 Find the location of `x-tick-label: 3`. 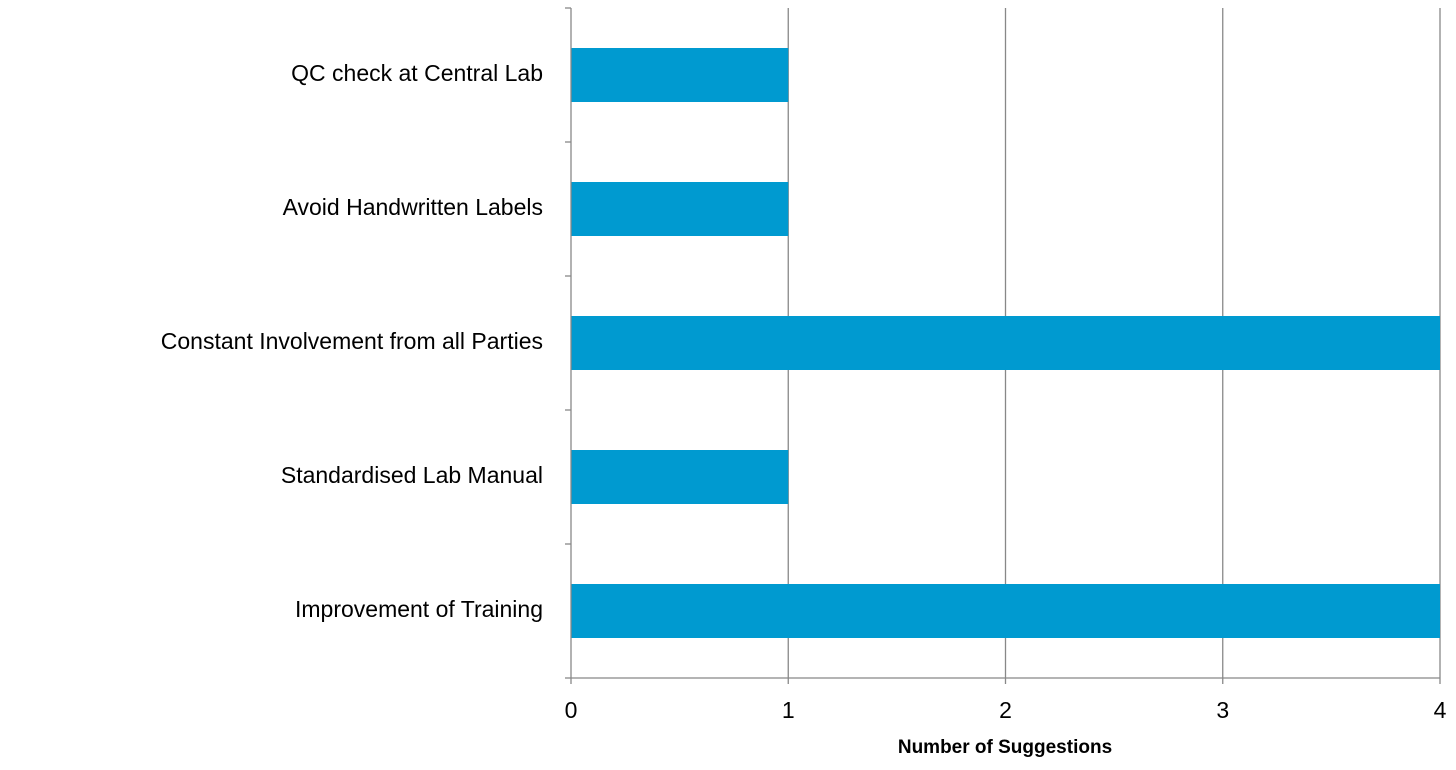

x-tick-label: 3 is located at coordinates (1222, 710).